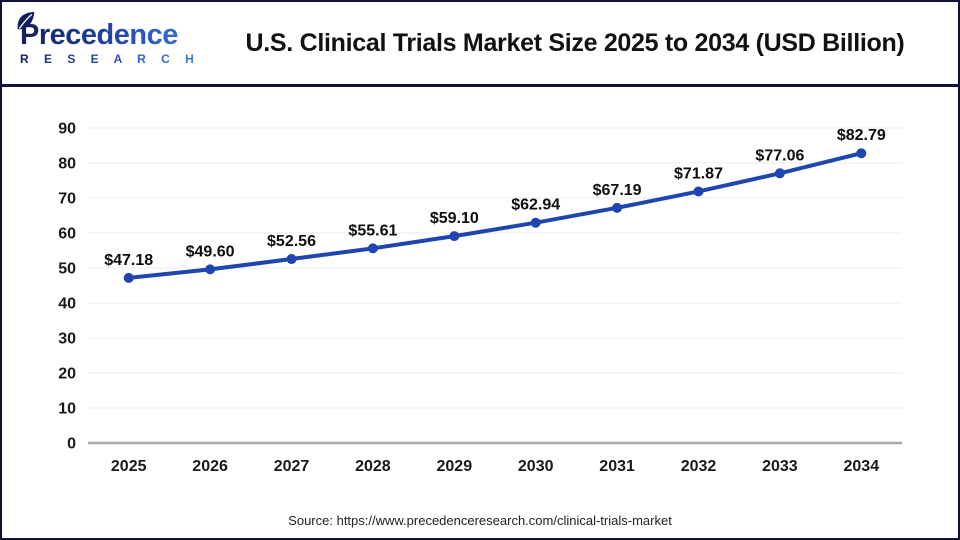 Image resolution: width=960 pixels, height=540 pixels. I want to click on header-divider, so click(480, 85).